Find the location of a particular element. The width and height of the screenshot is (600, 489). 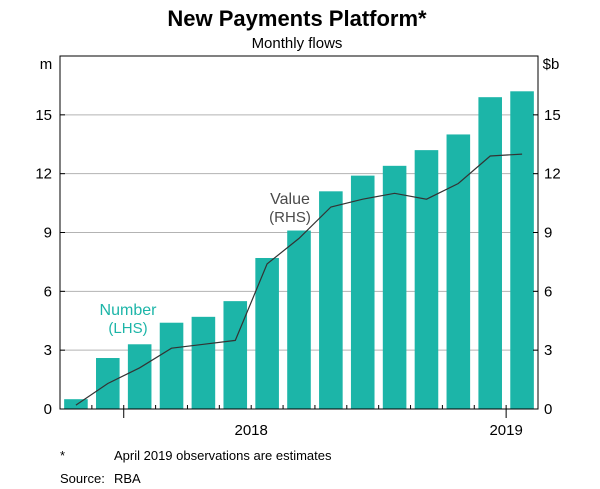

right-tick-label: 15 is located at coordinates (552, 115).